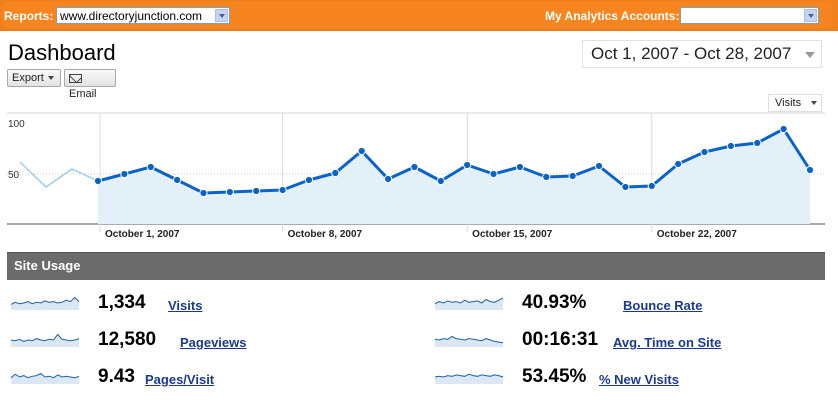 This screenshot has width=838, height=404. I want to click on y-tick-label: 100, so click(16, 124).